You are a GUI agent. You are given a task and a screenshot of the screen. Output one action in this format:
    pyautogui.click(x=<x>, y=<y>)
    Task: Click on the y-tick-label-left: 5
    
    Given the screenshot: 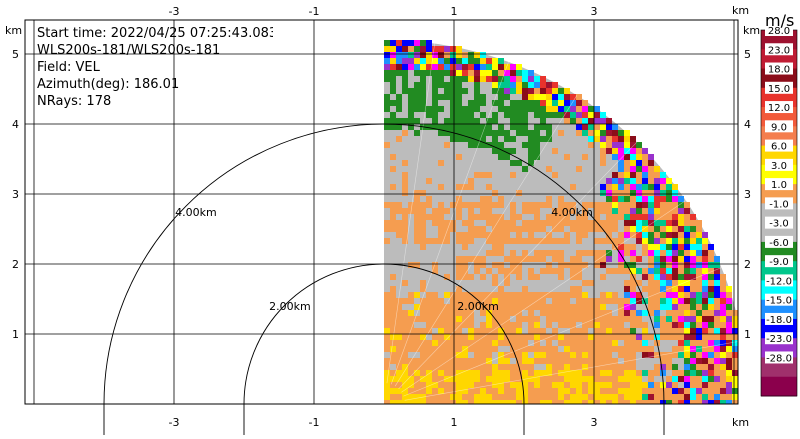 What is the action you would take?
    pyautogui.click(x=15, y=54)
    